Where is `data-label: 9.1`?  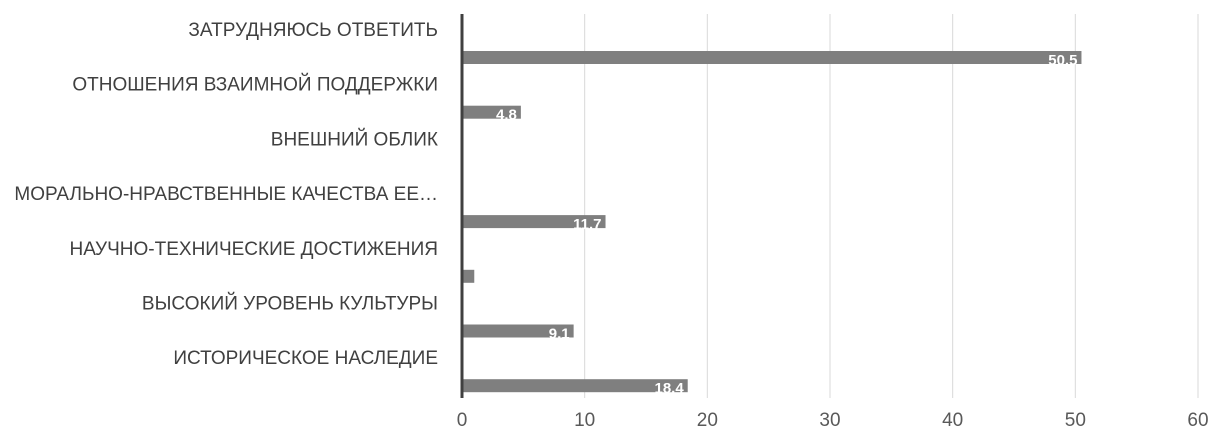 data-label: 9.1 is located at coordinates (559, 334).